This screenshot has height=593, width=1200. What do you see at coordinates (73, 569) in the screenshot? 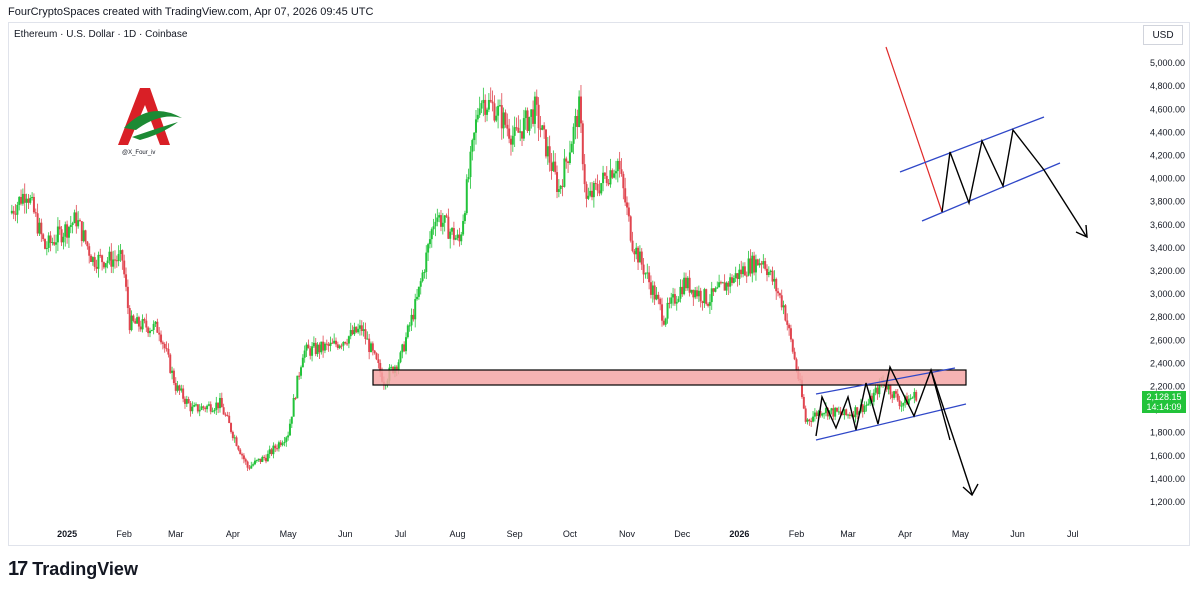
I see `tradingview-brand: 17 TradingView` at bounding box center [73, 569].